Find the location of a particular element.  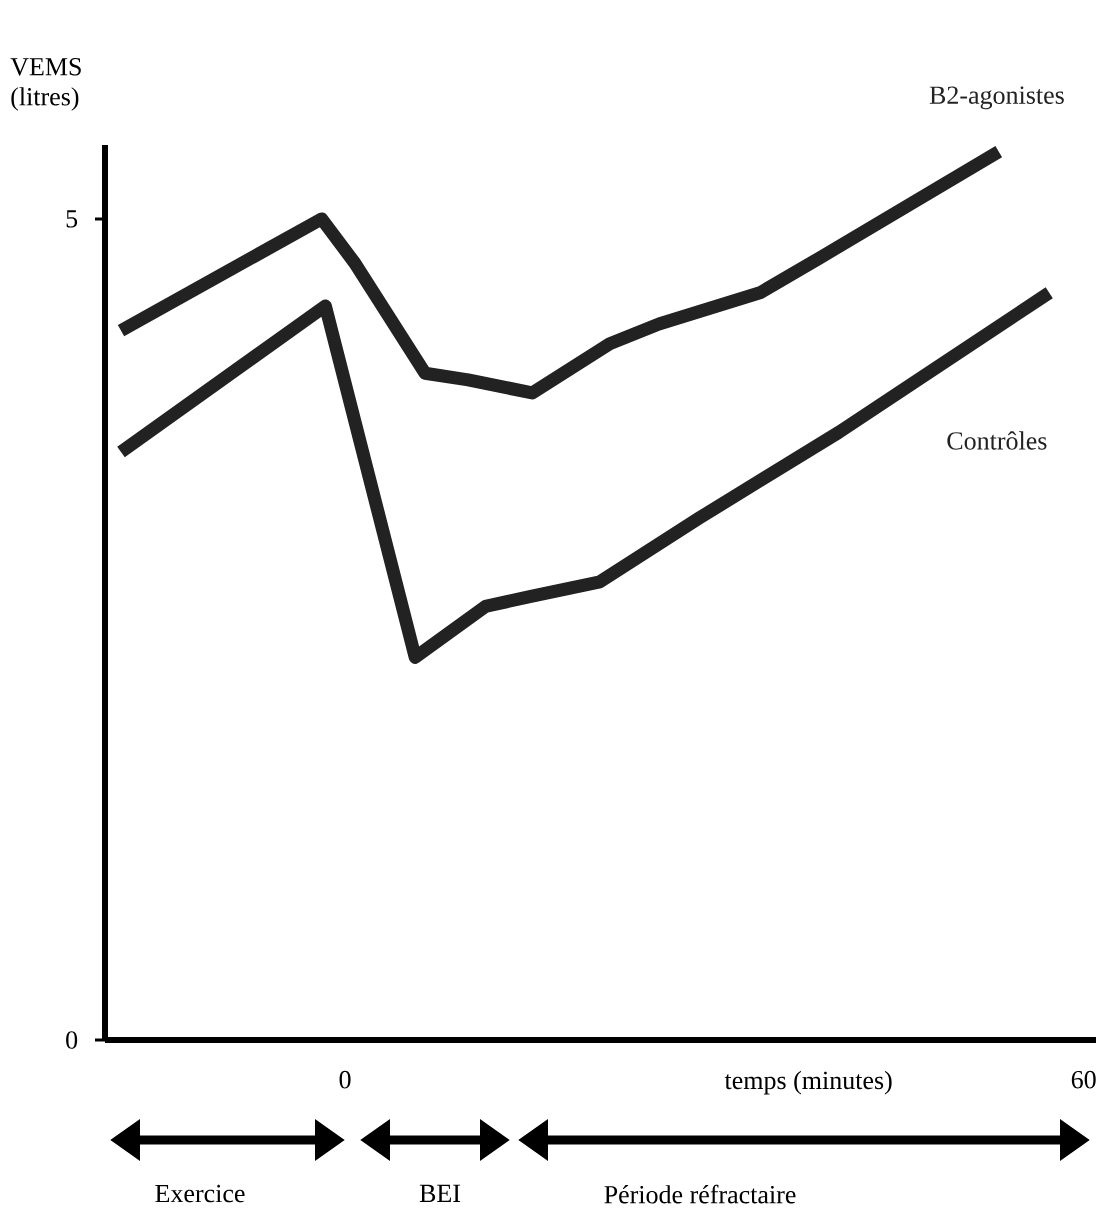

text: BEI is located at coordinates (440, 1193).